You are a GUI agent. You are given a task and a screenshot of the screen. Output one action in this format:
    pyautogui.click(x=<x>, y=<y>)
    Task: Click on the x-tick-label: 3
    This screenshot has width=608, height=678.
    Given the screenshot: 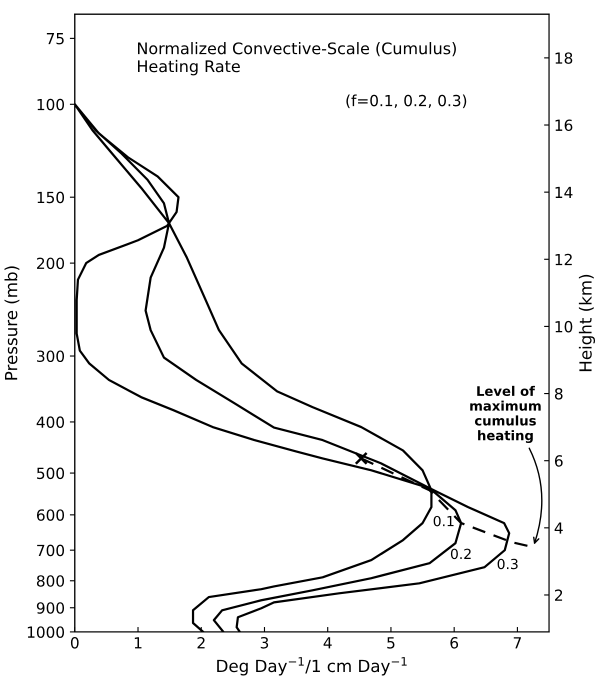 What is the action you would take?
    pyautogui.click(x=264, y=643)
    